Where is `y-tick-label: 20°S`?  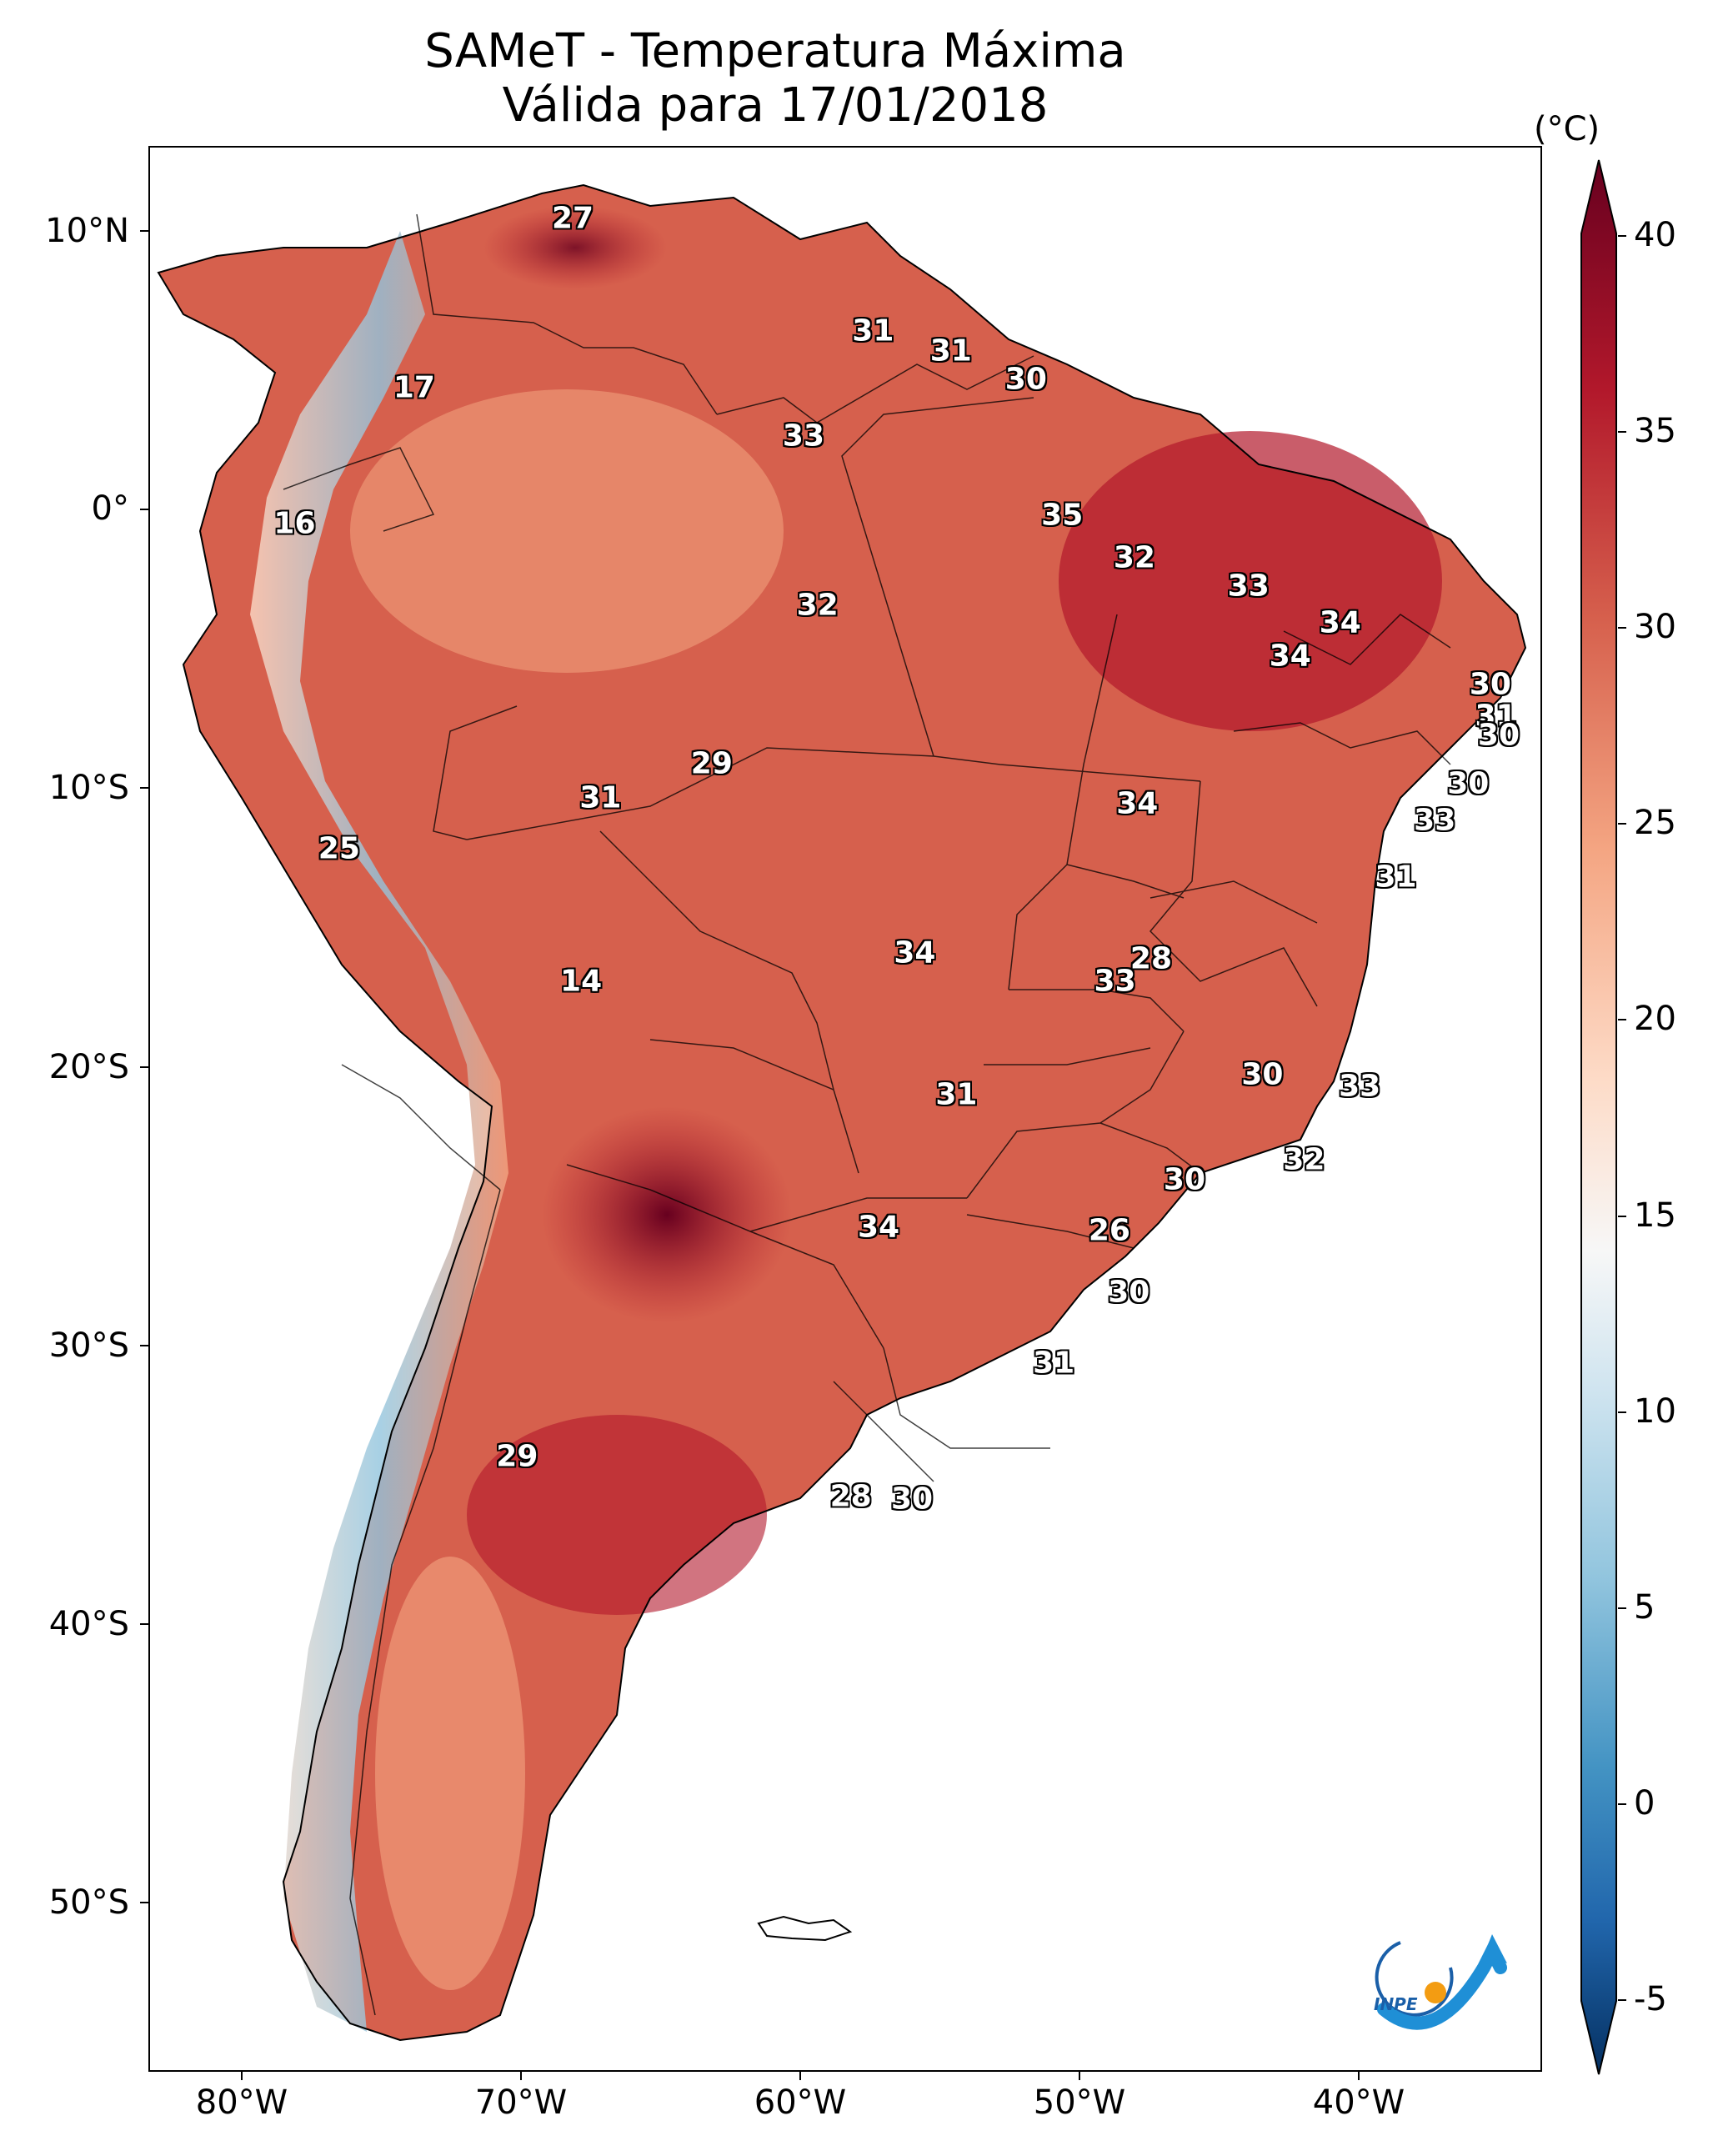
y-tick-label: 20°S is located at coordinates (89, 1067).